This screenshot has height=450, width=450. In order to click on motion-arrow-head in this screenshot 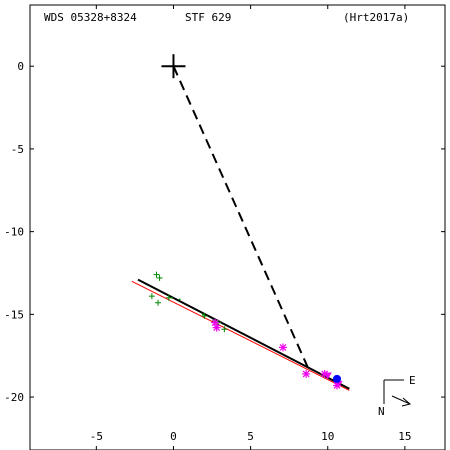, I will do `click(406, 402)`.